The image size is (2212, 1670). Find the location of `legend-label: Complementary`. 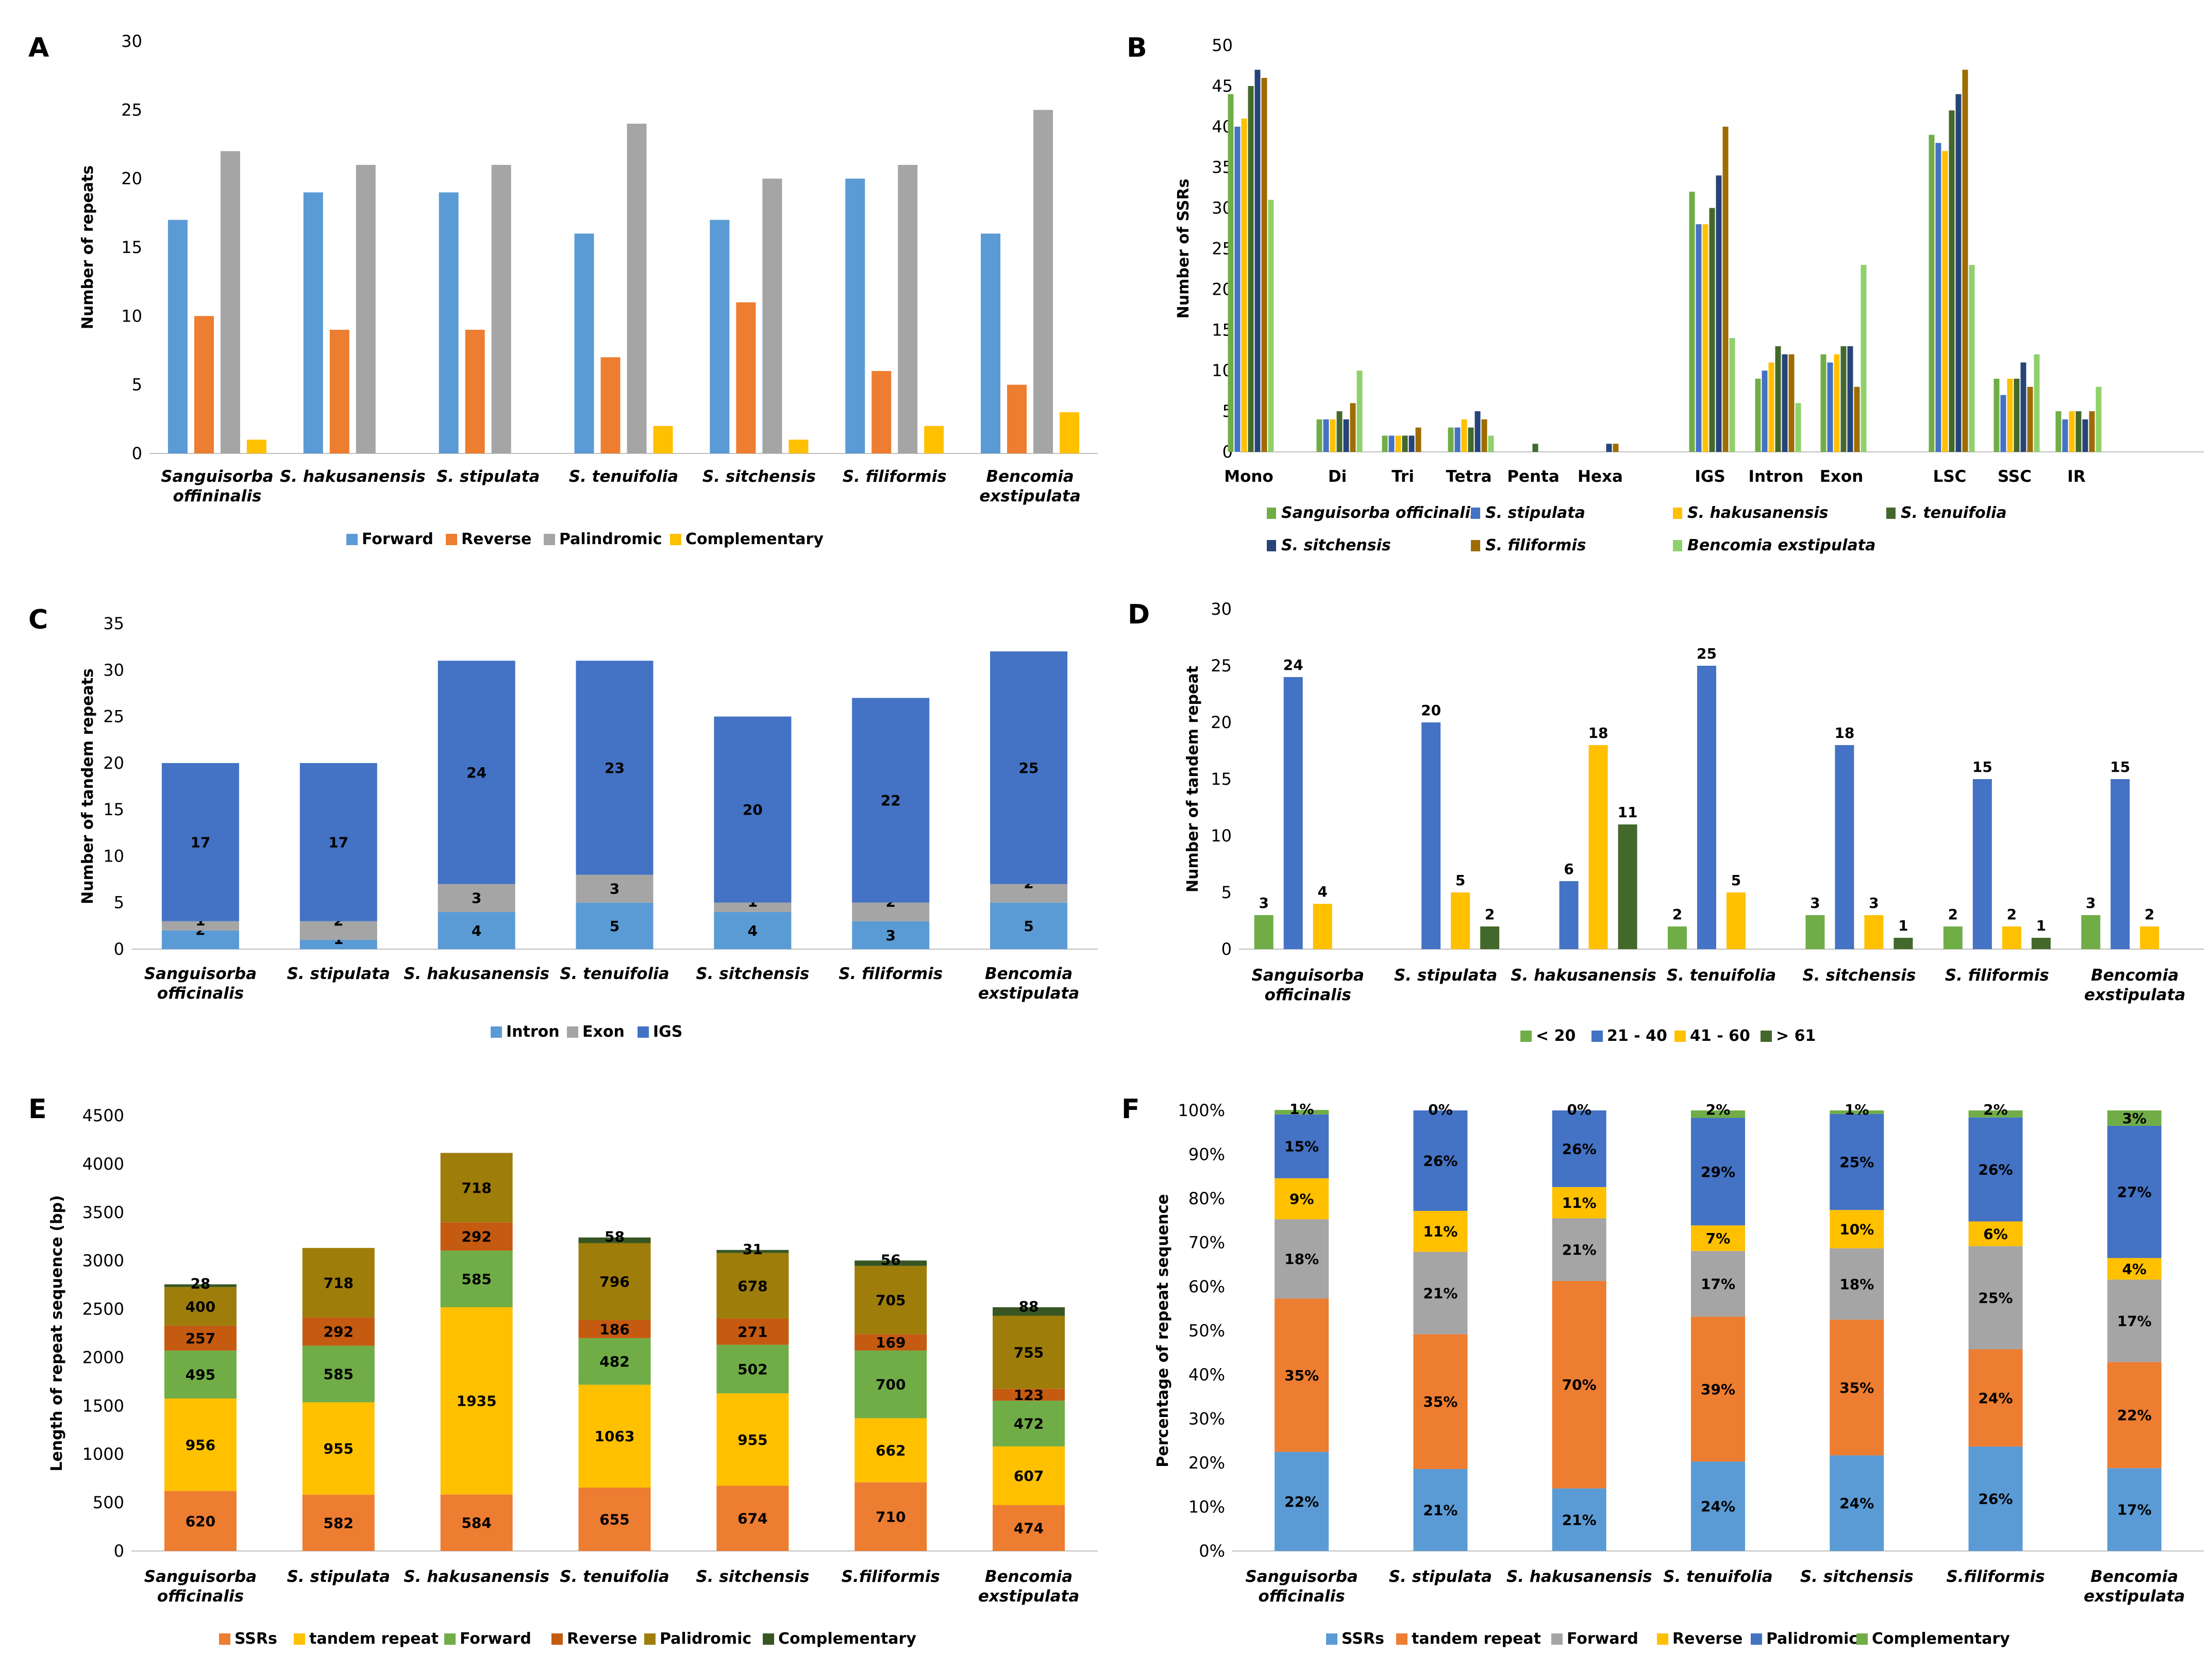

legend-label: Complementary is located at coordinates (1941, 1639).